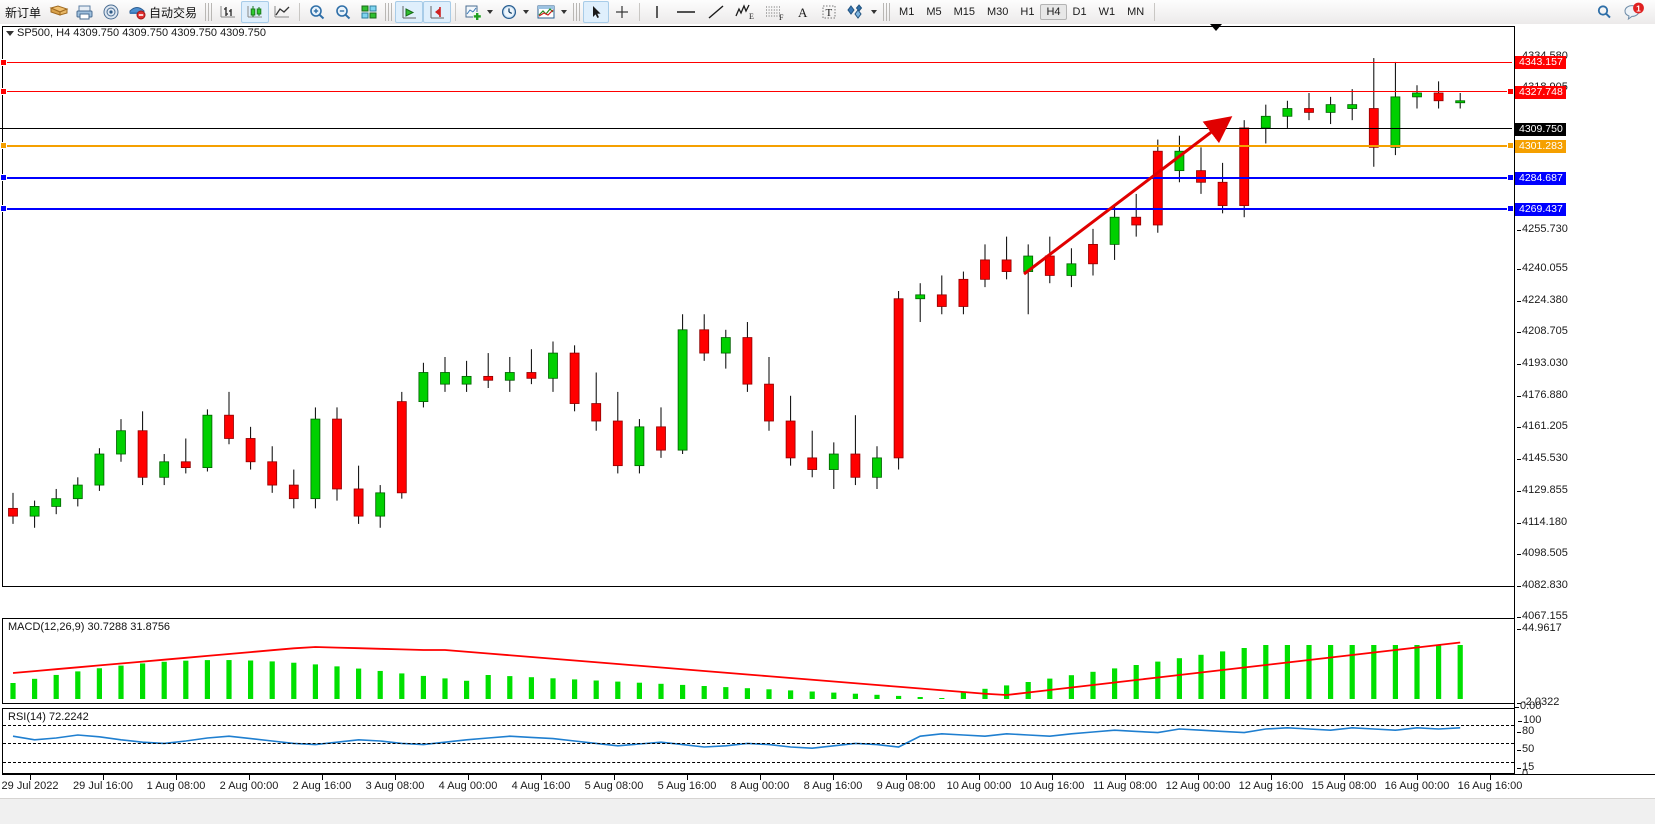 The width and height of the screenshot is (1655, 824). Describe the element at coordinates (1542, 553) in the screenshot. I see `price-tick: 4098.505` at that location.